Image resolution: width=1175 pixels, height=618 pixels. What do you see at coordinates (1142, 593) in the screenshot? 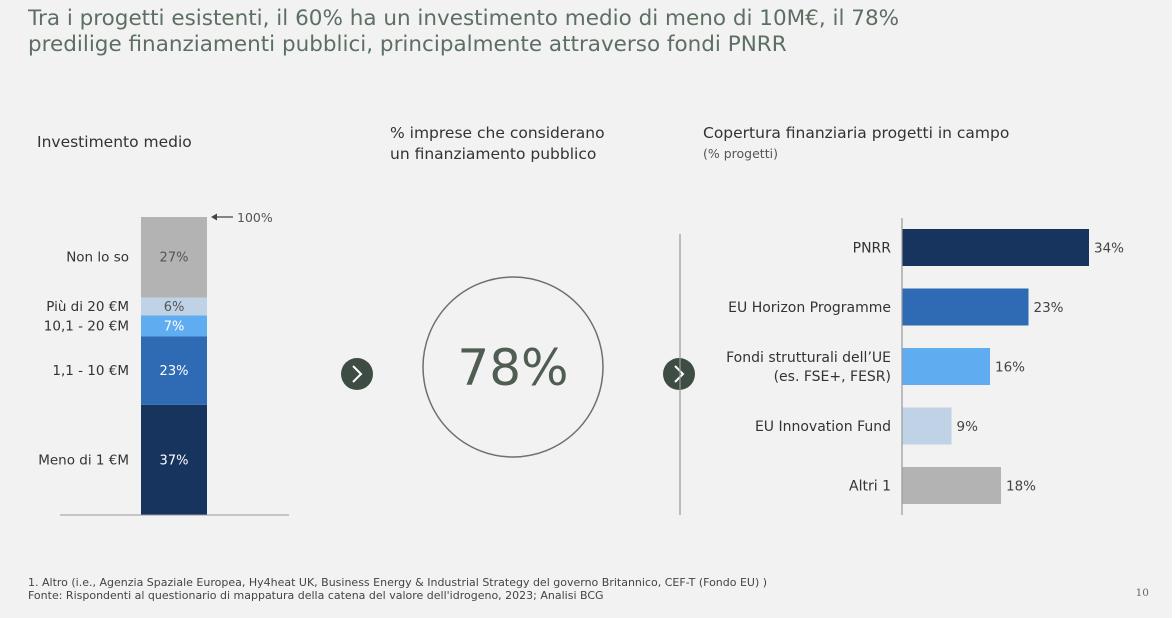
I see `page-number: 10` at bounding box center [1142, 593].